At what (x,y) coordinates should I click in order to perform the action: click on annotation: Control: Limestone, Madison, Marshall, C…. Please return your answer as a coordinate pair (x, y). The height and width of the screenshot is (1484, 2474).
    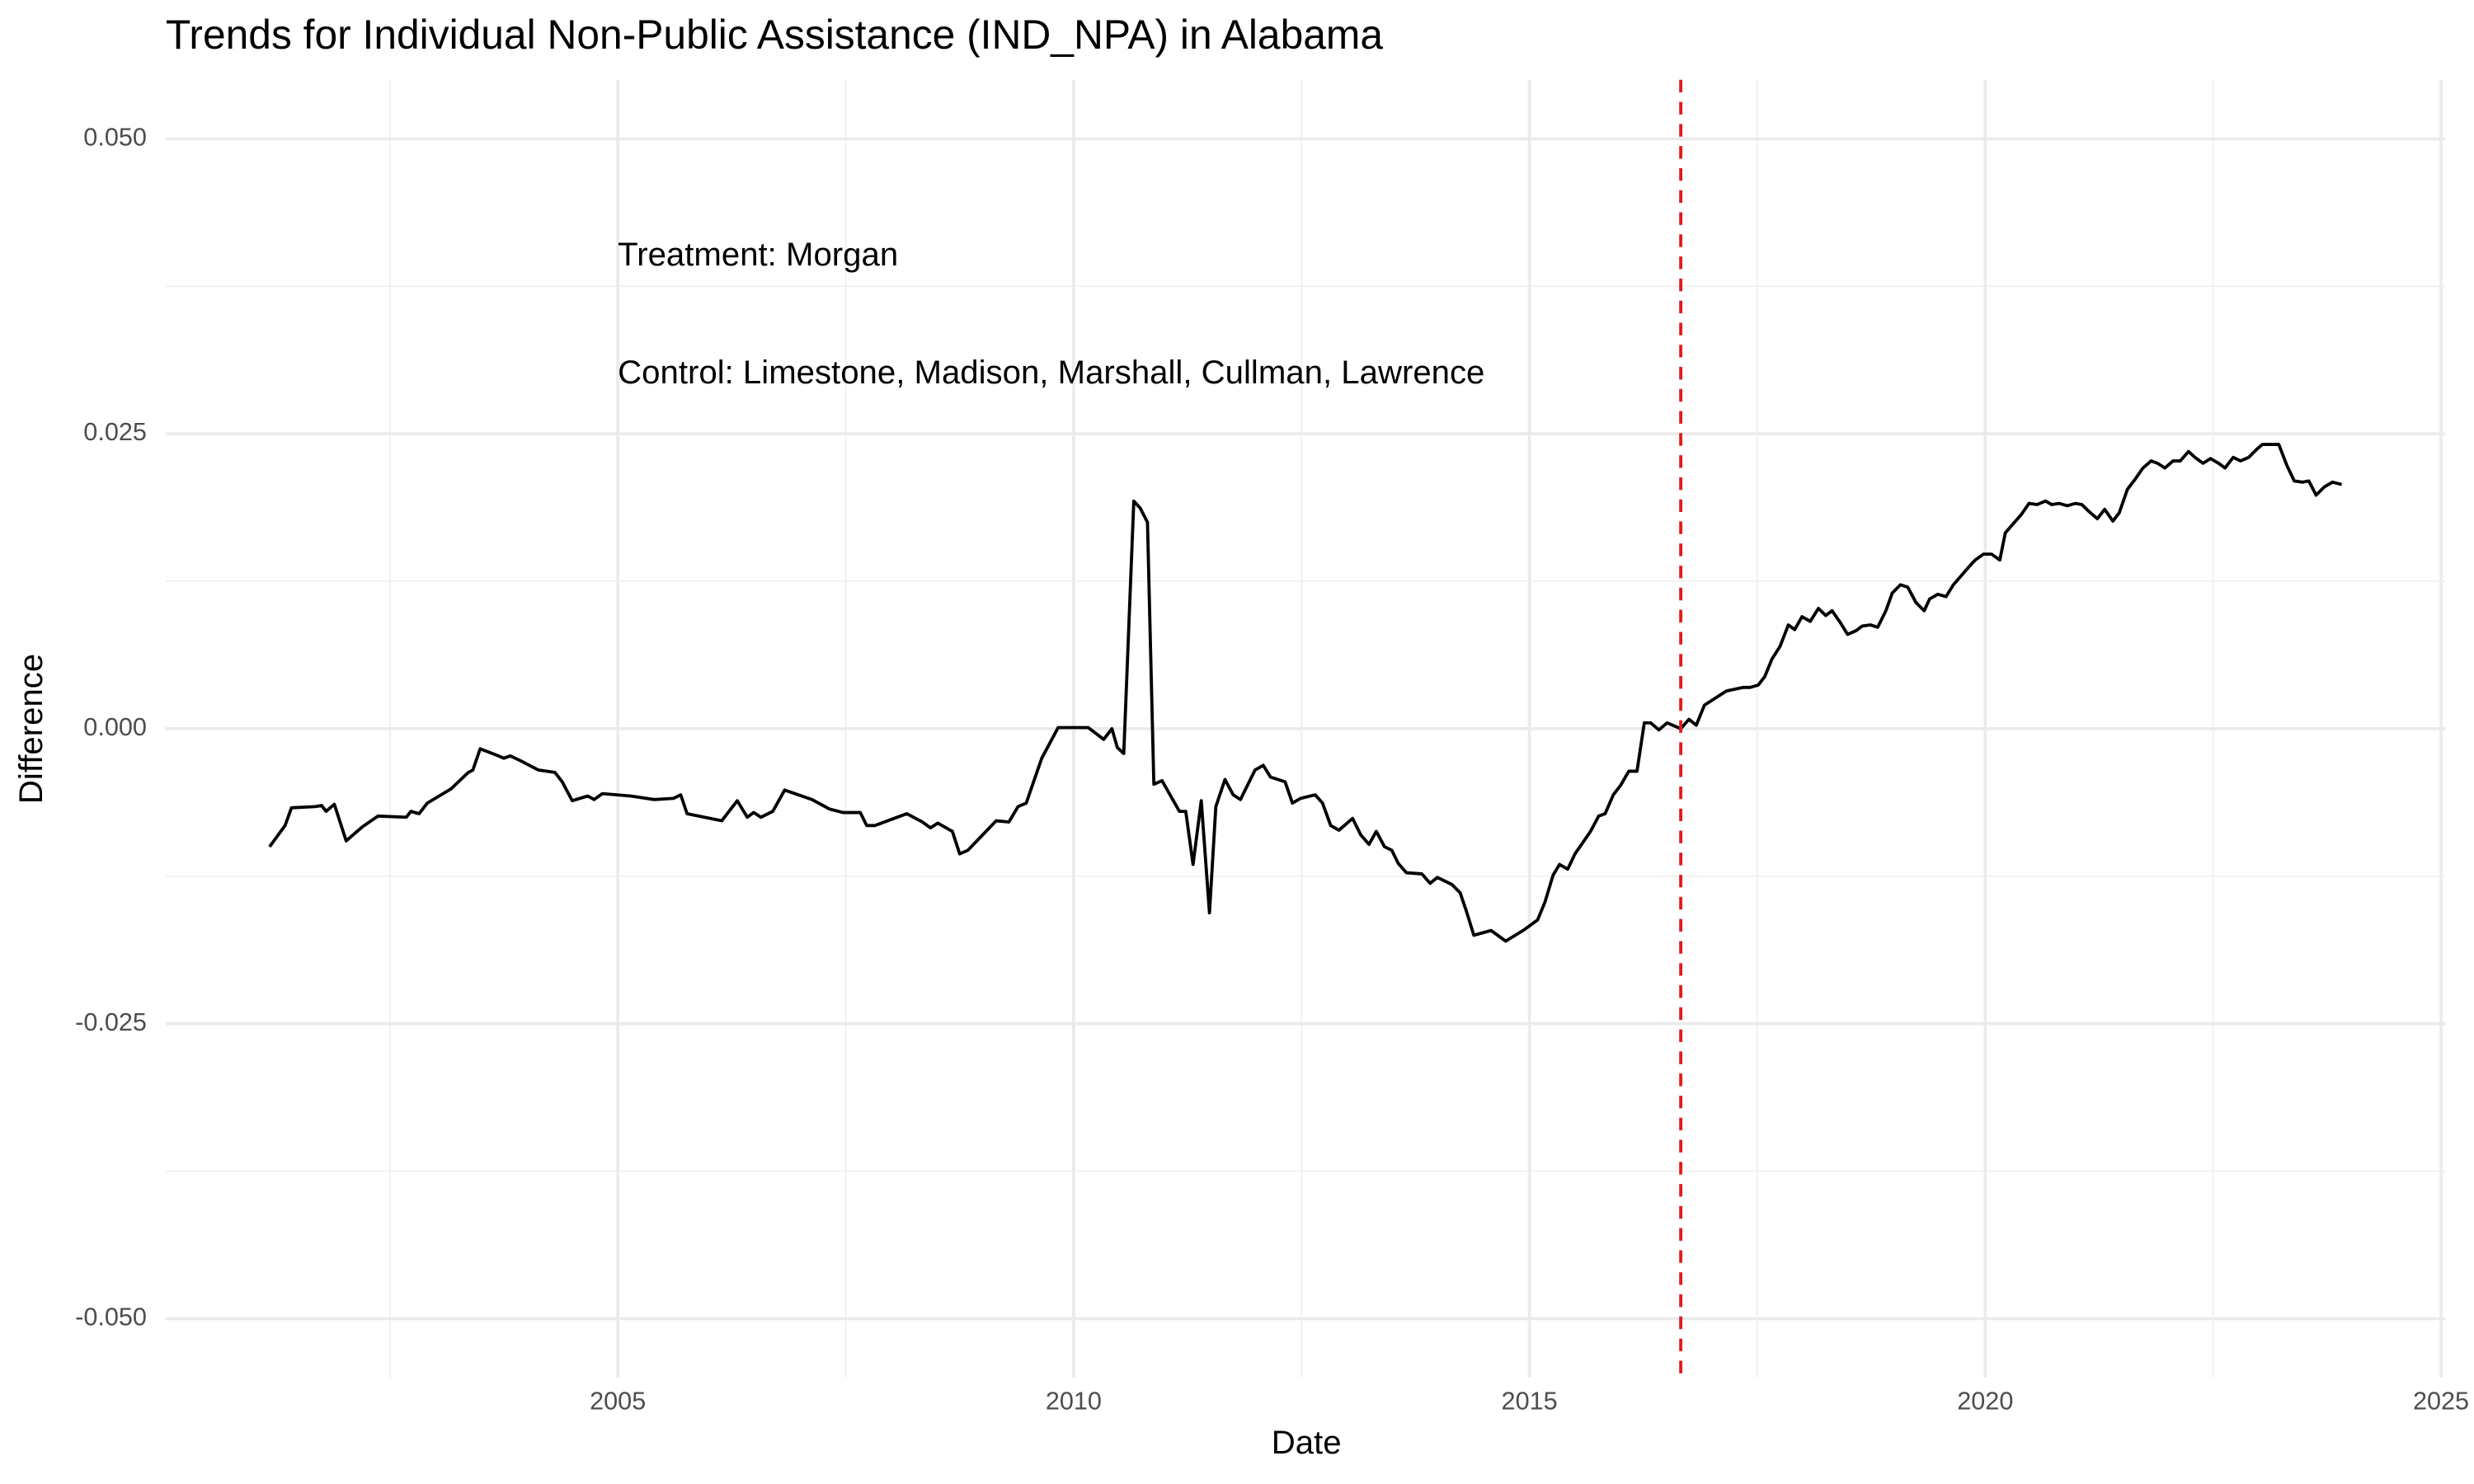
    Looking at the image, I should click on (1051, 372).